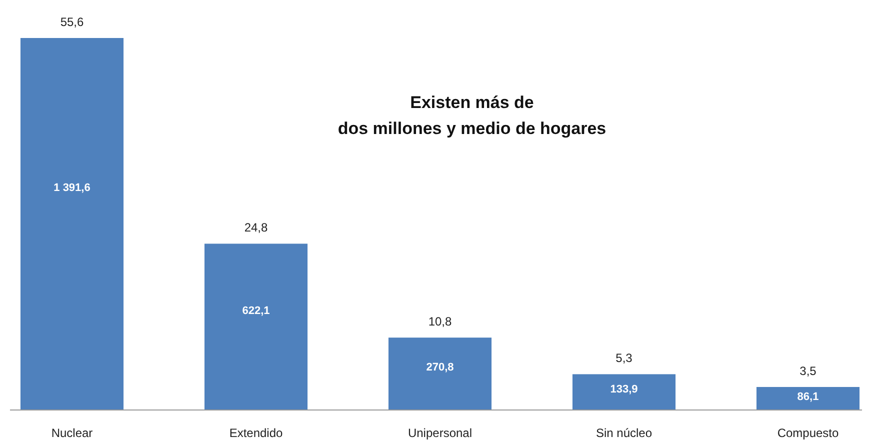 Image resolution: width=872 pixels, height=443 pixels. What do you see at coordinates (808, 371) in the screenshot?
I see `annotation: 3,5` at bounding box center [808, 371].